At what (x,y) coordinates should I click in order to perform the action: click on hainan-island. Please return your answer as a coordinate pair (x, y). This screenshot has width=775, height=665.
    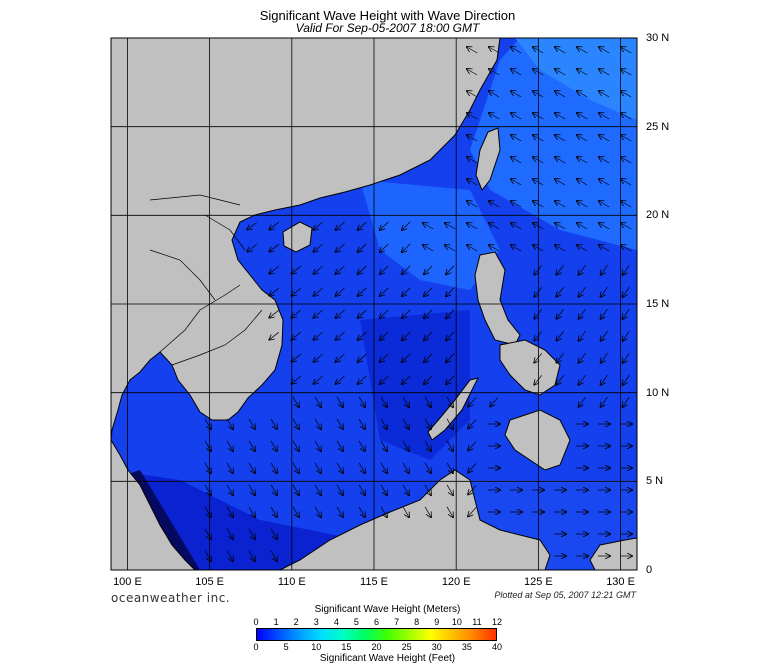
    Looking at the image, I should click on (297, 237).